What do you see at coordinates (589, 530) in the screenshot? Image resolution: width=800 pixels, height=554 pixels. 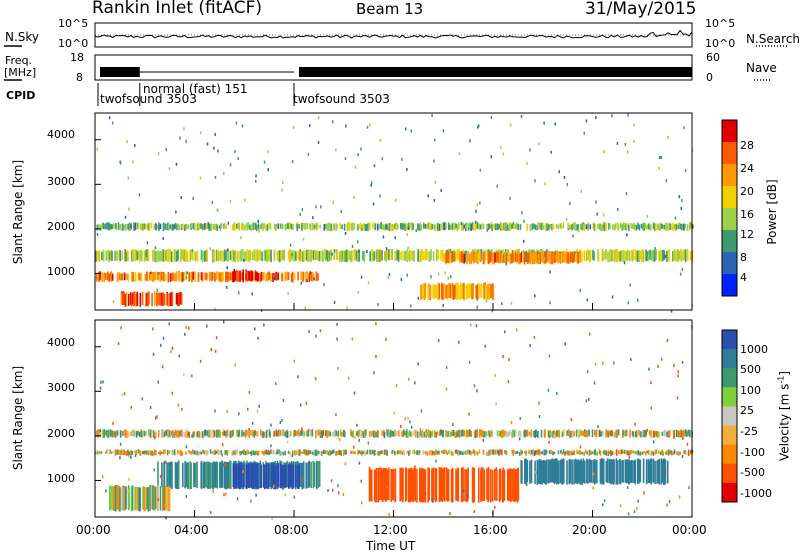 I see `xtick-2000: 20:00` at bounding box center [589, 530].